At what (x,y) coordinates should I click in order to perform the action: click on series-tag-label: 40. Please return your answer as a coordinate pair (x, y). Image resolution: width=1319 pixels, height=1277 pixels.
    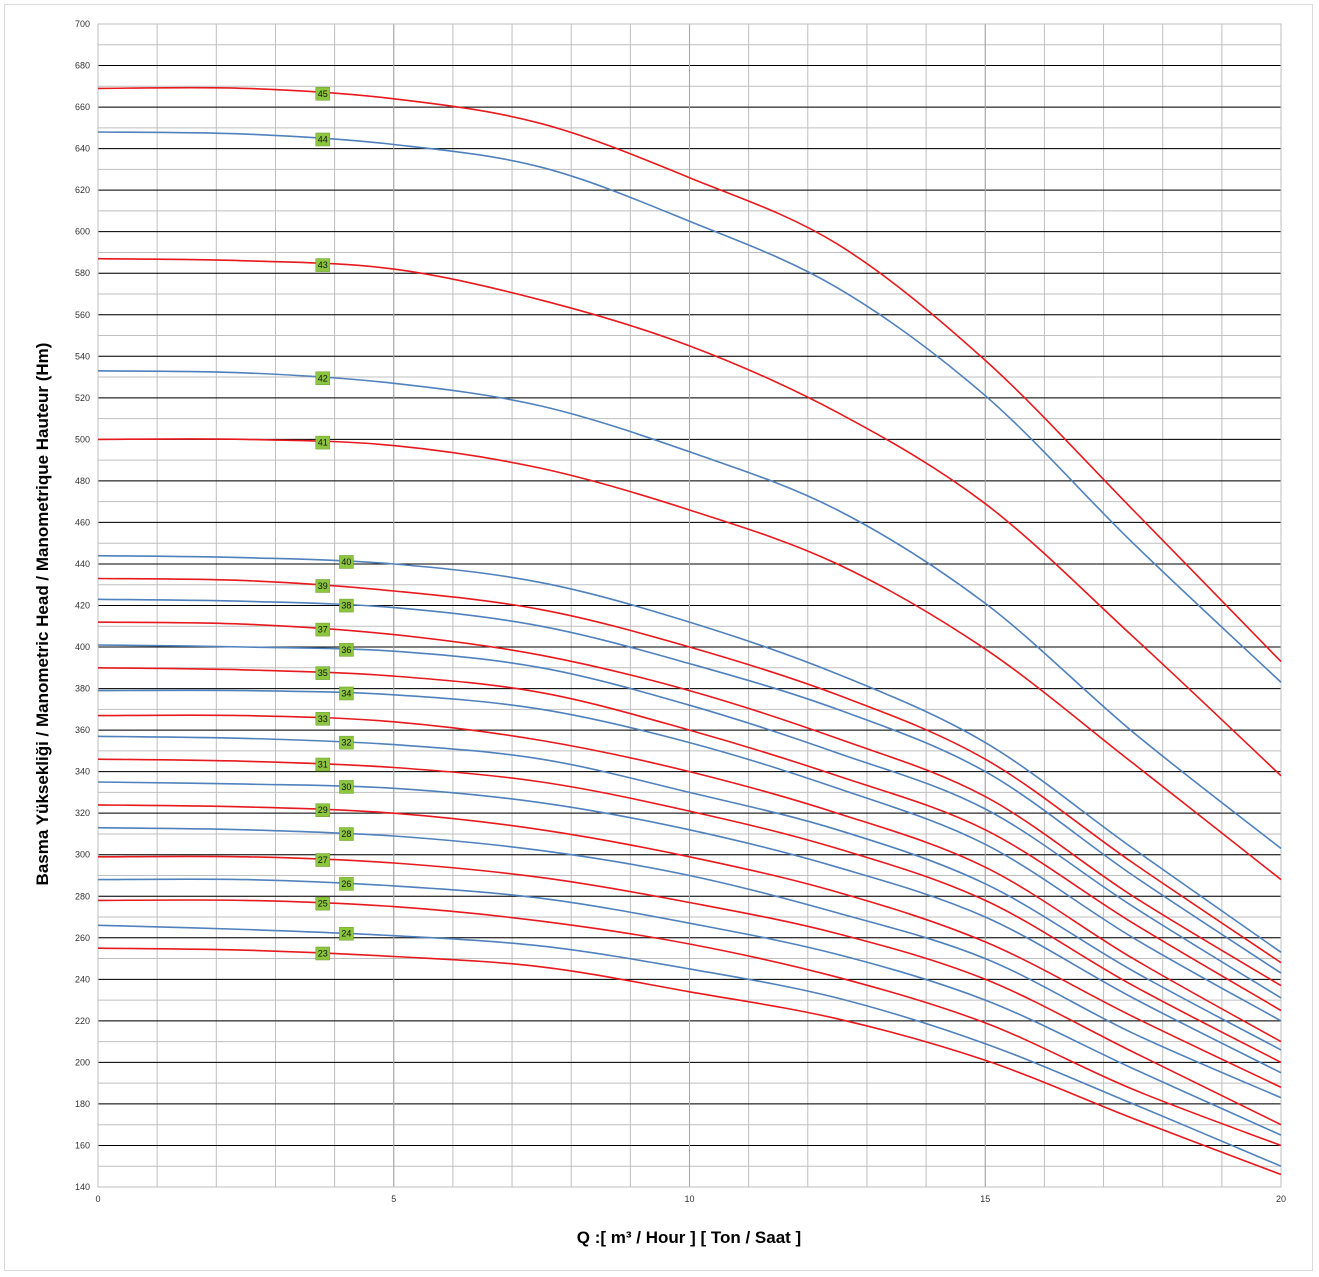
    Looking at the image, I should click on (346, 562).